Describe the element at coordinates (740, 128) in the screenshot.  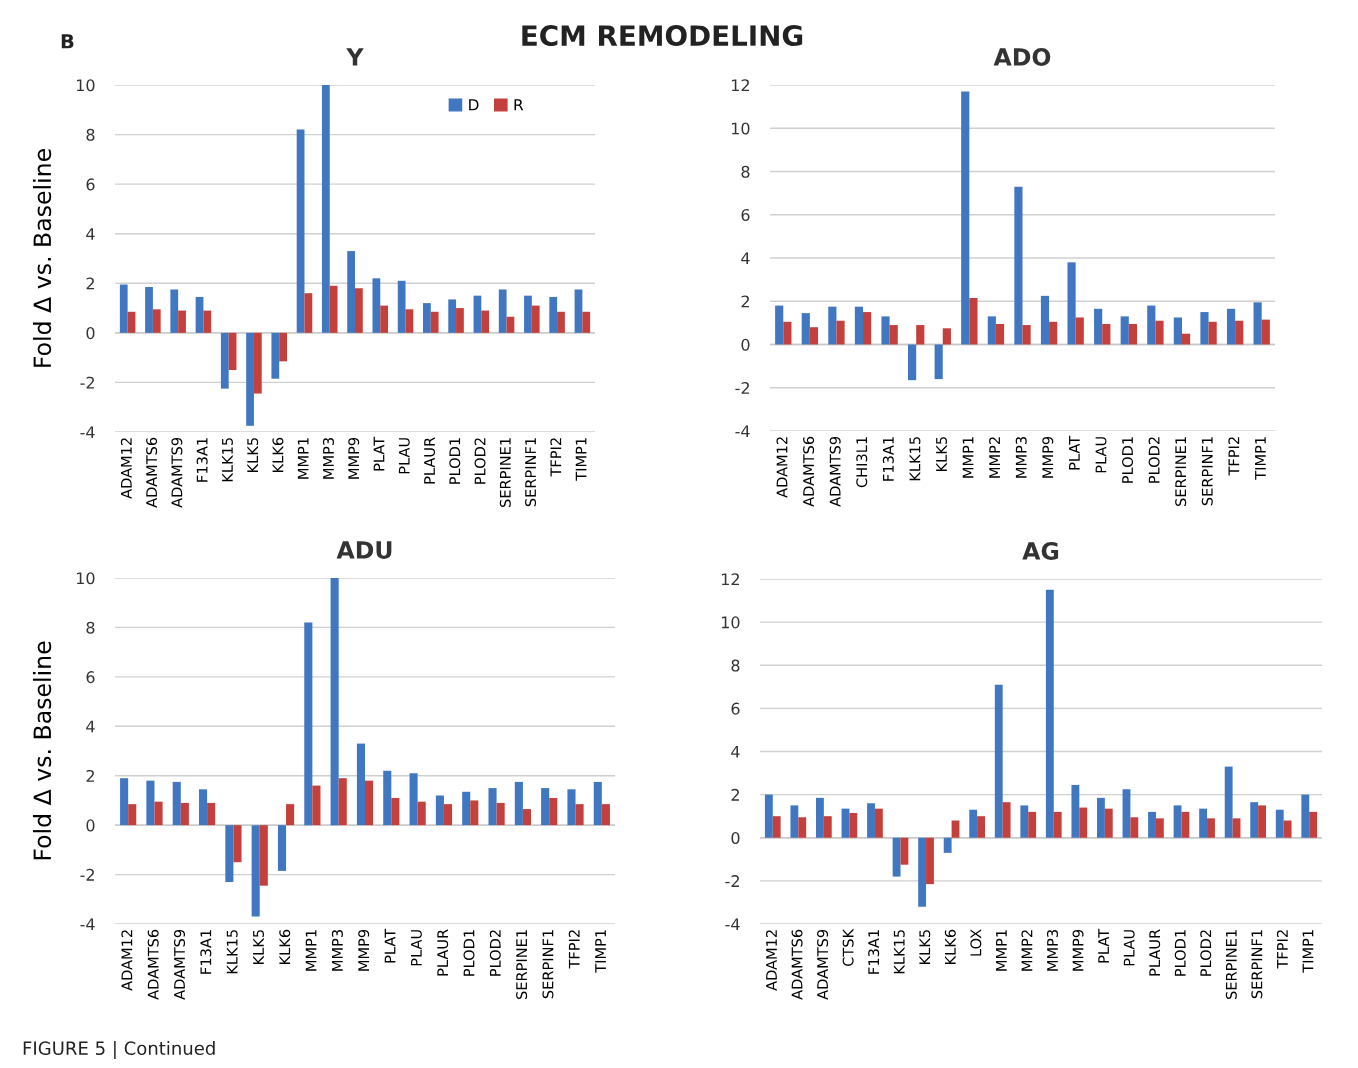
I see `y-tick-label: 10` at that location.